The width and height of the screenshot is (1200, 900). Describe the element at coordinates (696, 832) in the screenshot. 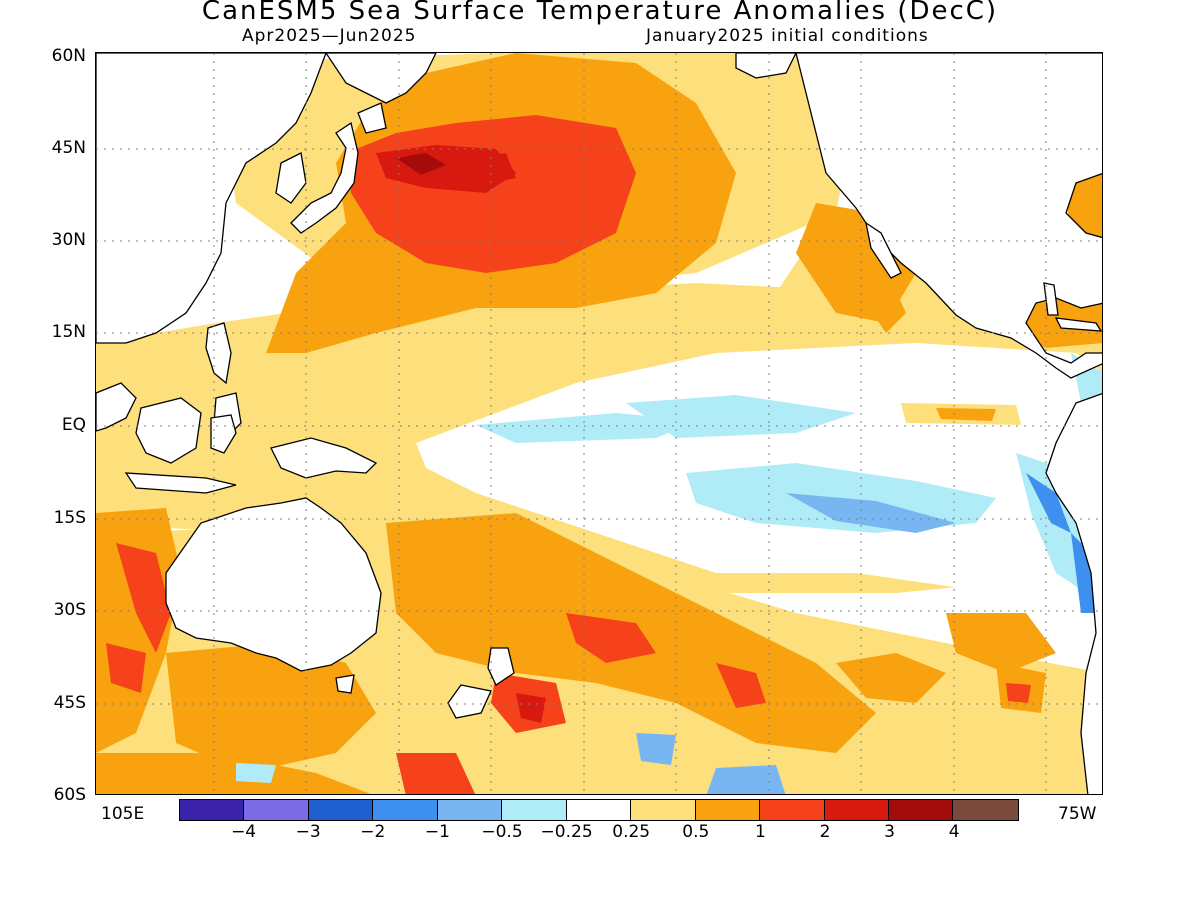

I see `colorbar-label: 0.5` at that location.